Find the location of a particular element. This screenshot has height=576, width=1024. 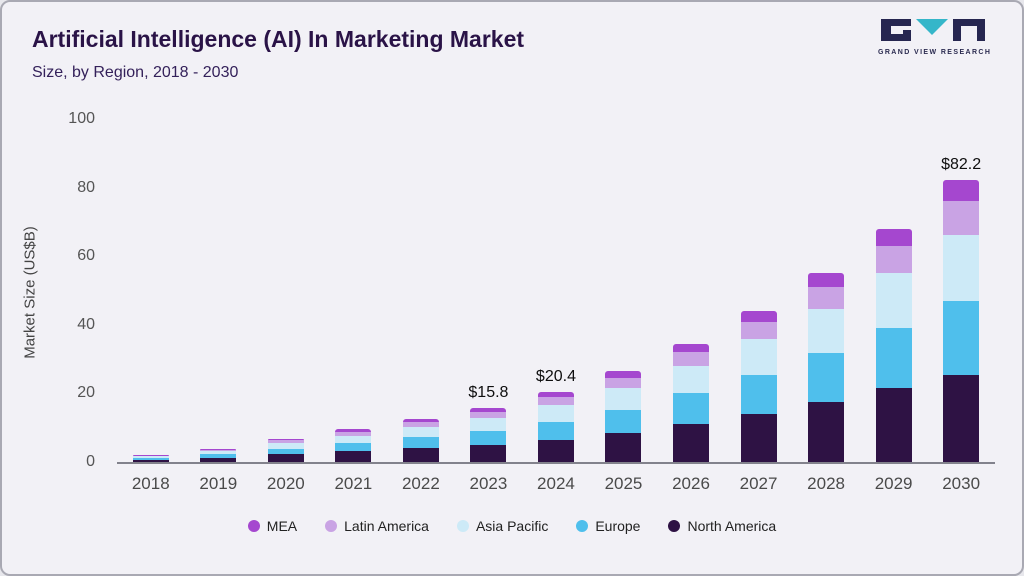

x-axis-label: 2018 is located at coordinates (150, 483).